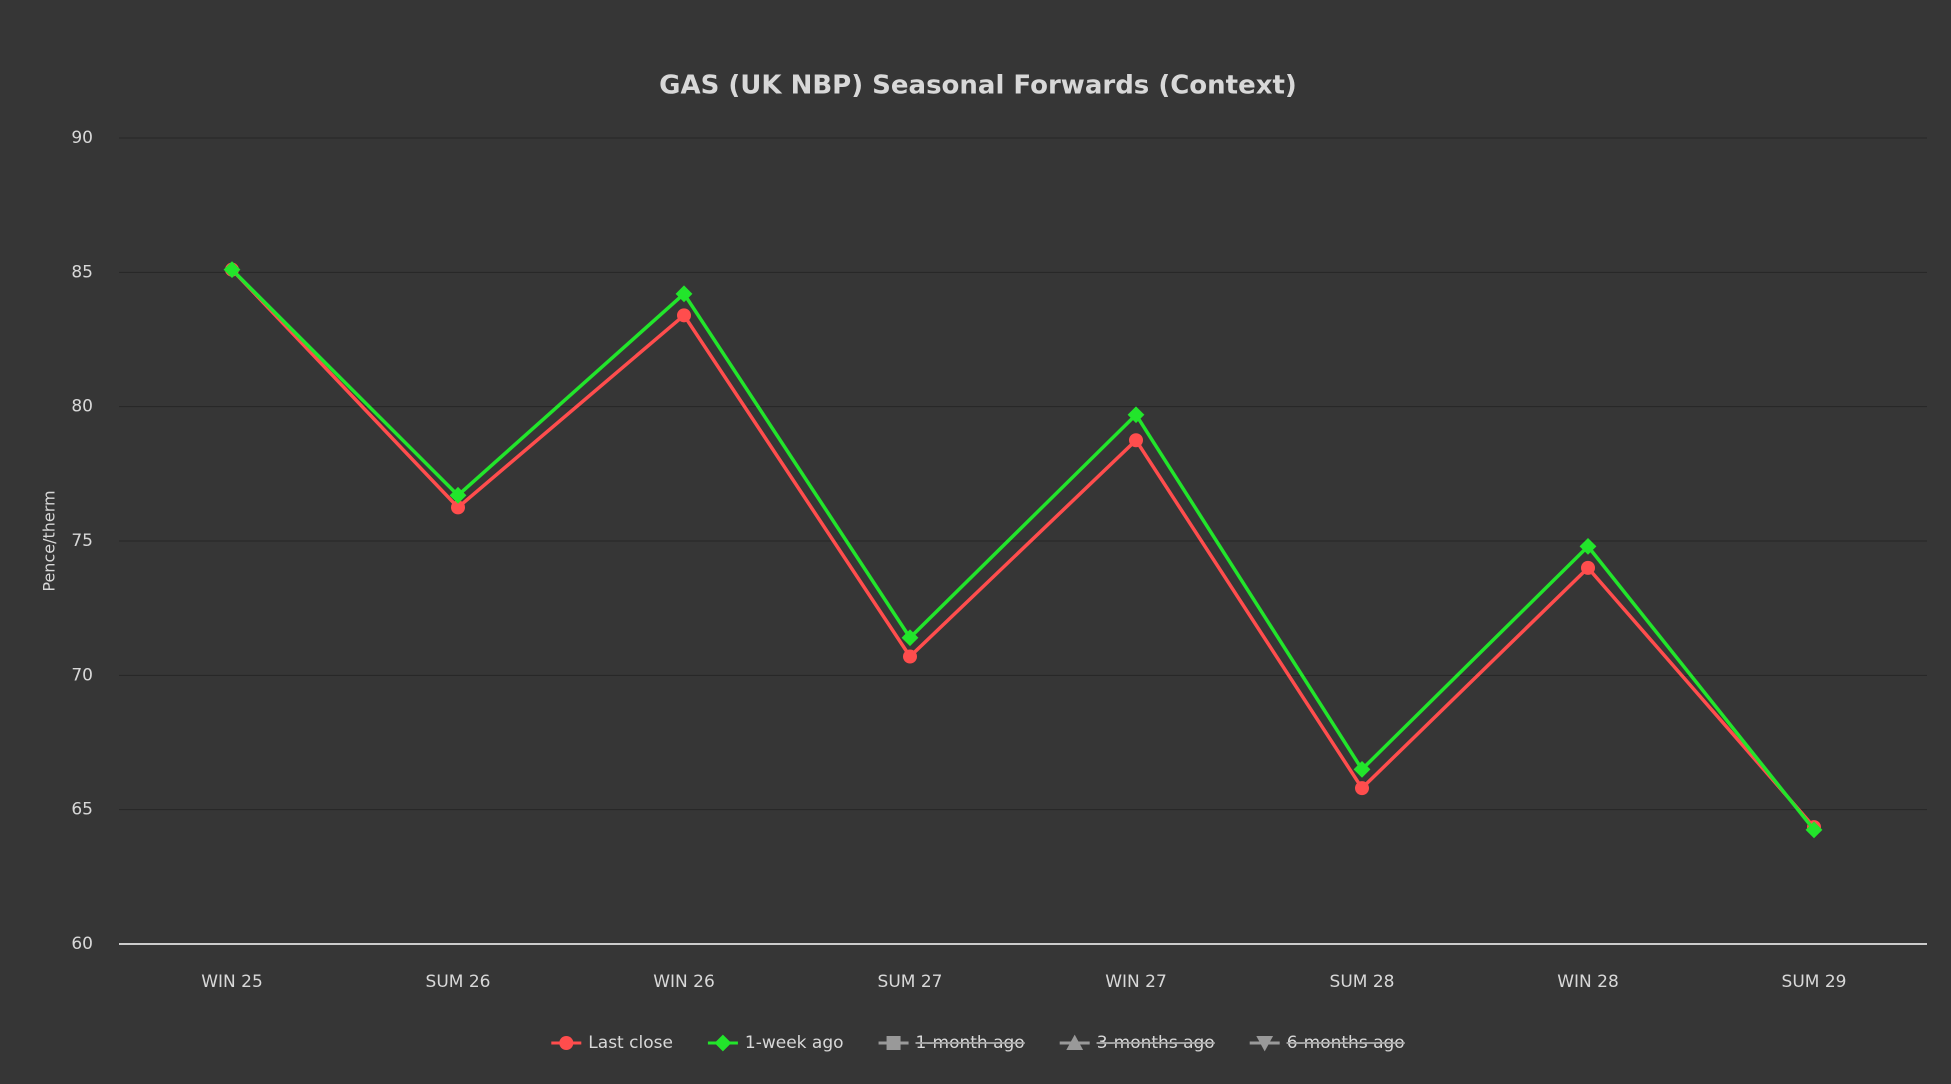 The width and height of the screenshot is (1951, 1084). I want to click on y-tick-label: 65, so click(82, 810).